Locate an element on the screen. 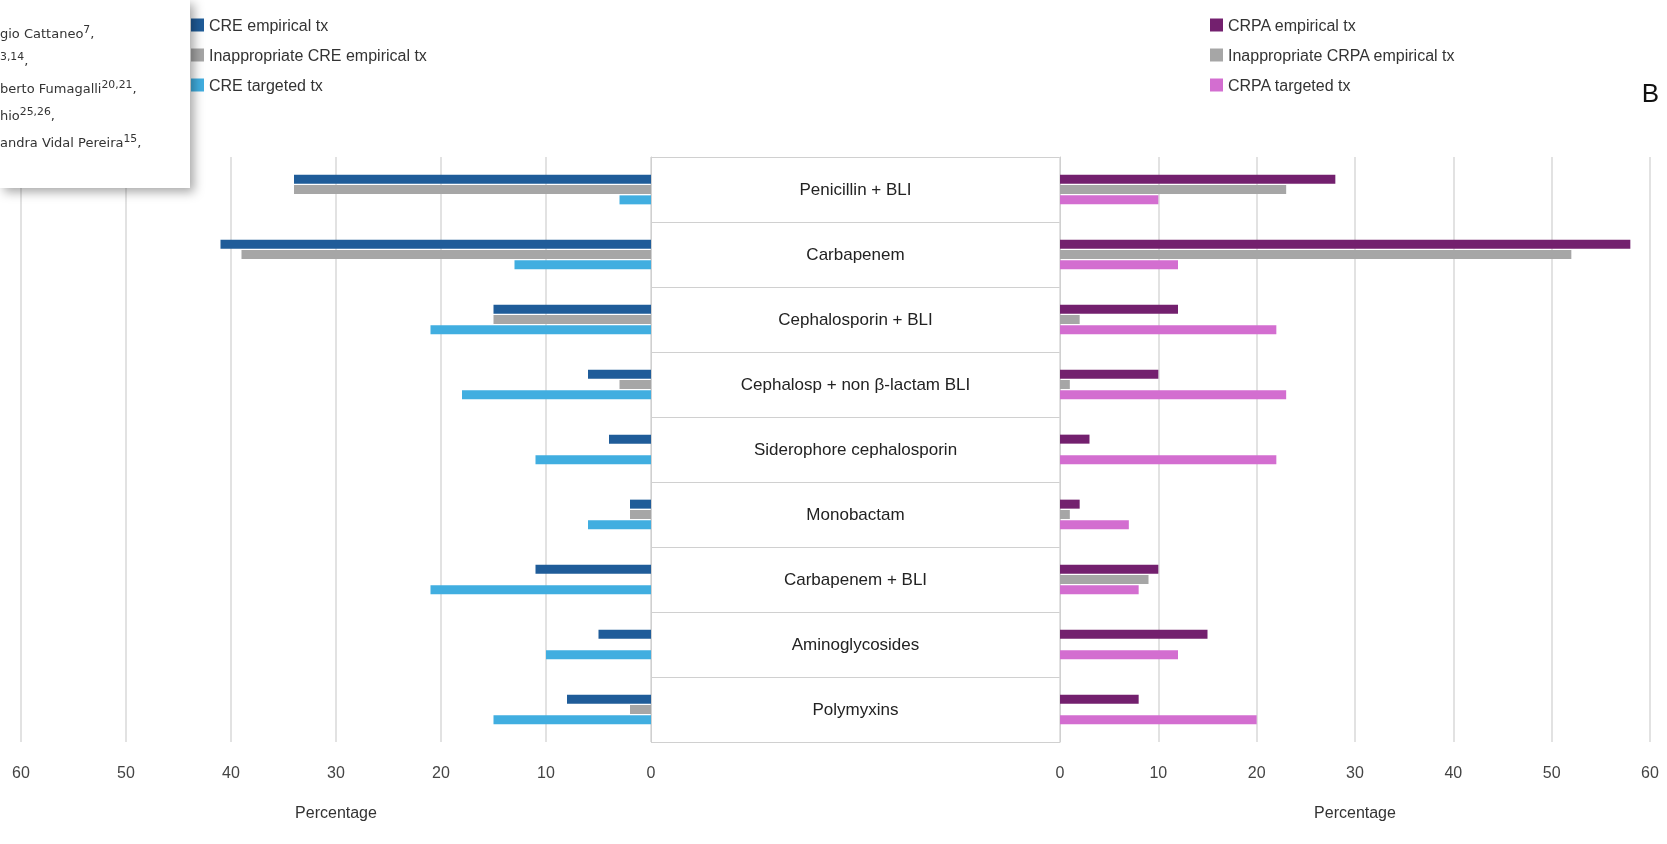 This screenshot has width=1667, height=844. legend-label: CRPA empirical tx is located at coordinates (1292, 25).